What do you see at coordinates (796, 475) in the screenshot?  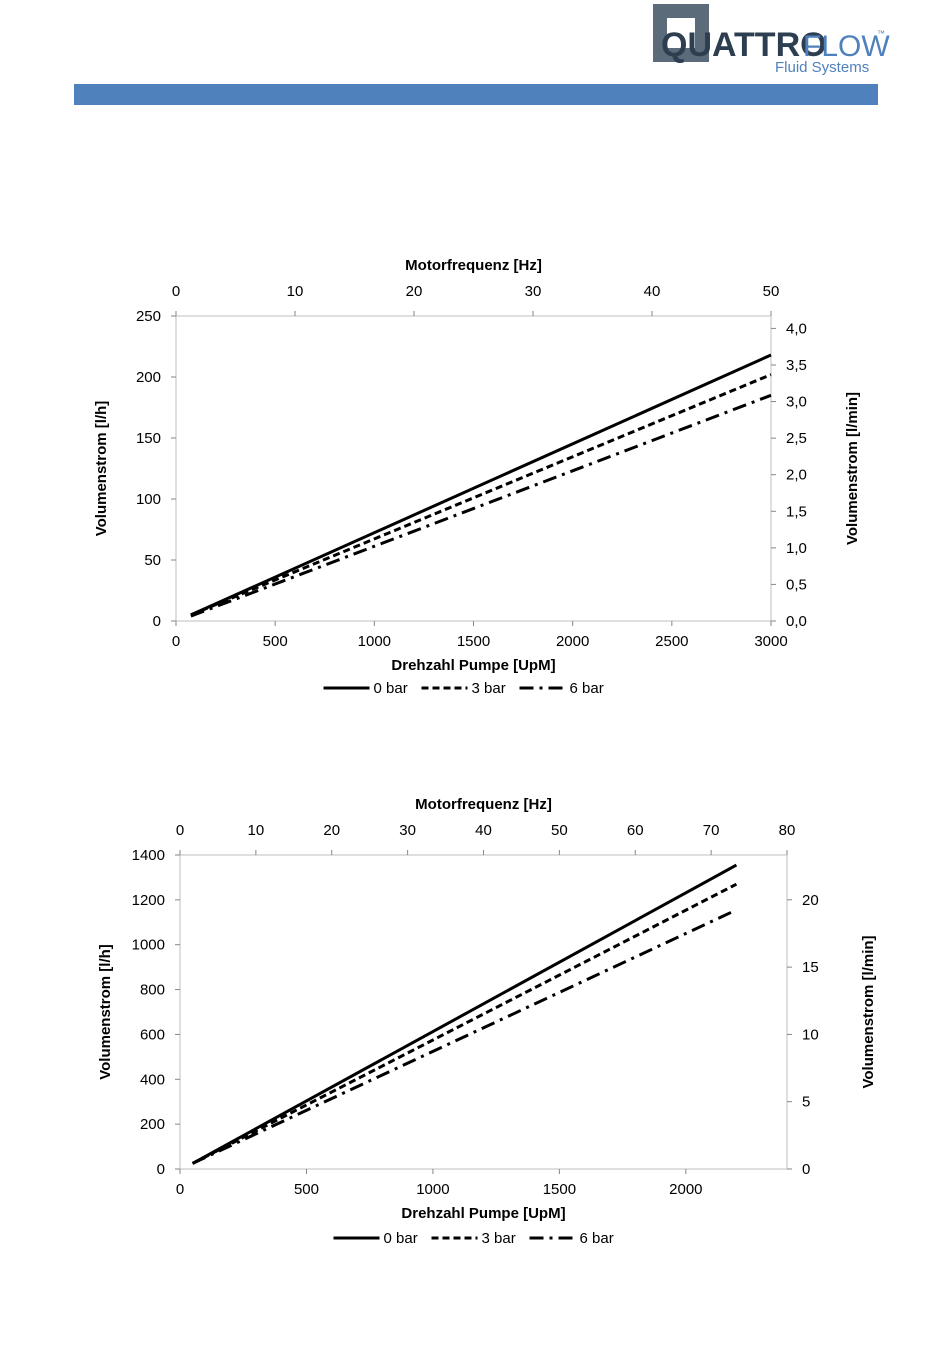 I see `y2-tick-label: 2,0` at bounding box center [796, 475].